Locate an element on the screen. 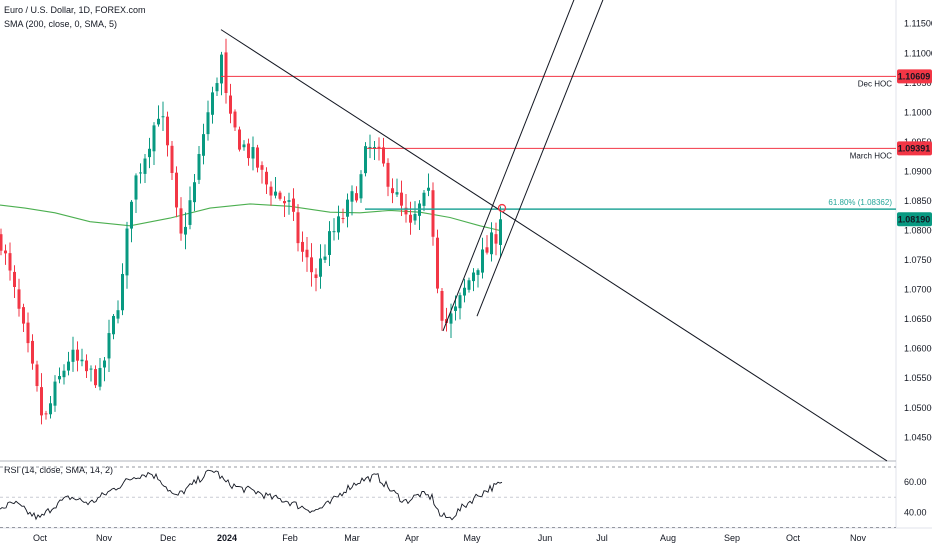 This screenshot has height=550, width=932. price-tick-label: 1.05000 is located at coordinates (918, 408).